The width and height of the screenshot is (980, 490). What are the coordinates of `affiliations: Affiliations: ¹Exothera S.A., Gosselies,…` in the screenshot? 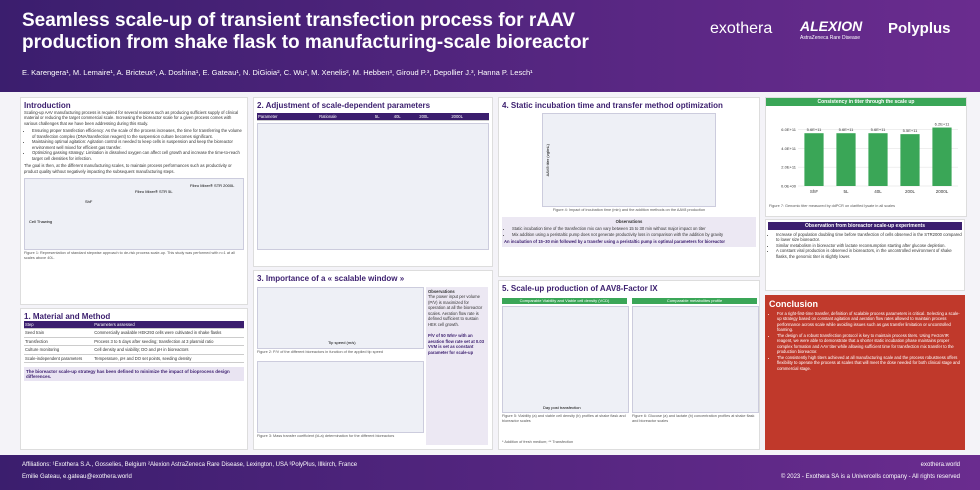 It's located at (190, 465).